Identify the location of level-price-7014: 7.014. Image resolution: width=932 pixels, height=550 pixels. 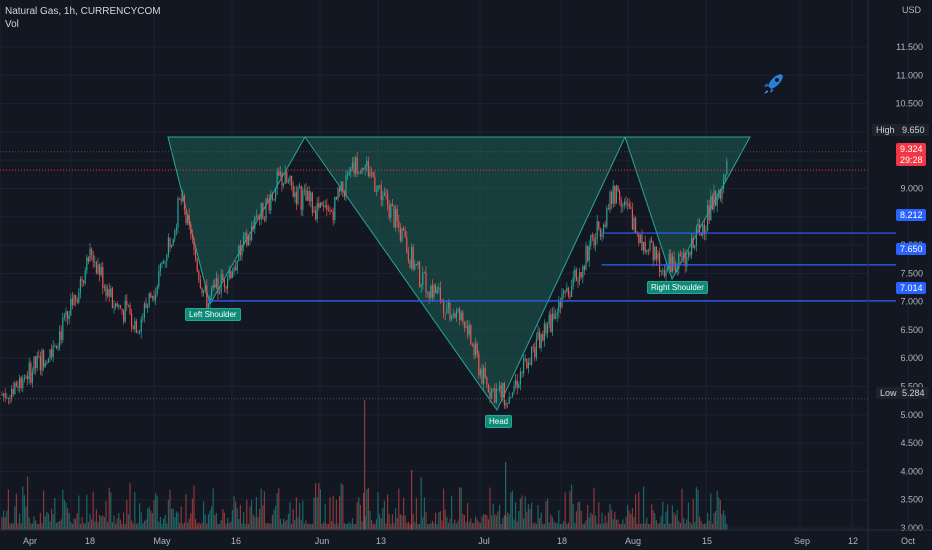
(911, 288).